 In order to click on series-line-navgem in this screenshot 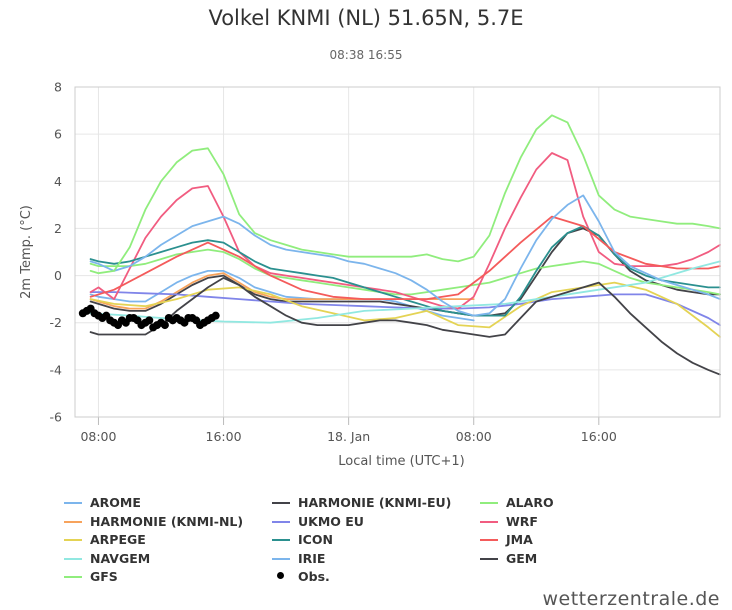, I will do `click(405, 292)`.